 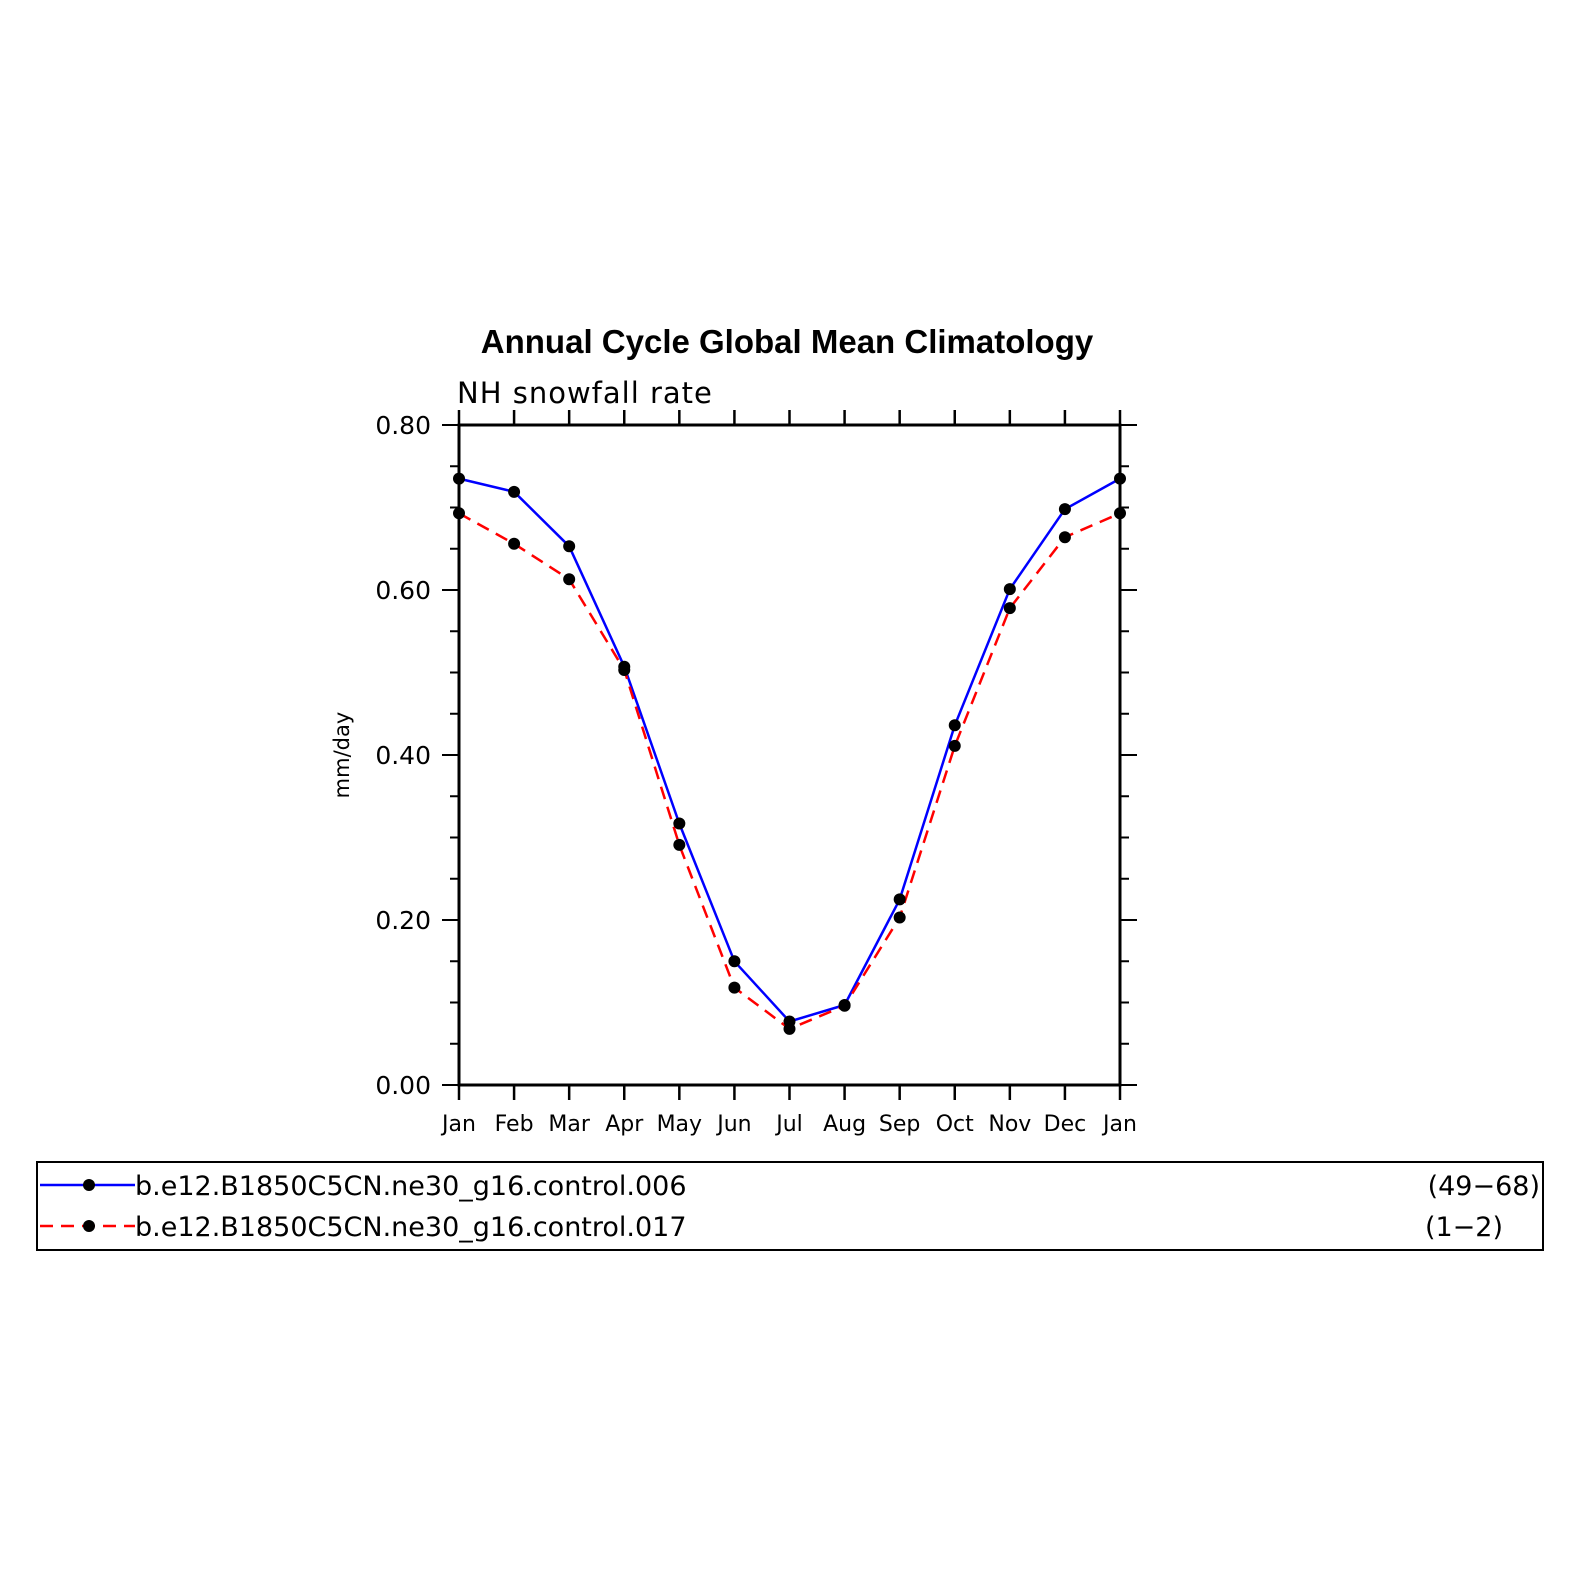 What do you see at coordinates (342, 755) in the screenshot?
I see `y-axis-label: mm/day` at bounding box center [342, 755].